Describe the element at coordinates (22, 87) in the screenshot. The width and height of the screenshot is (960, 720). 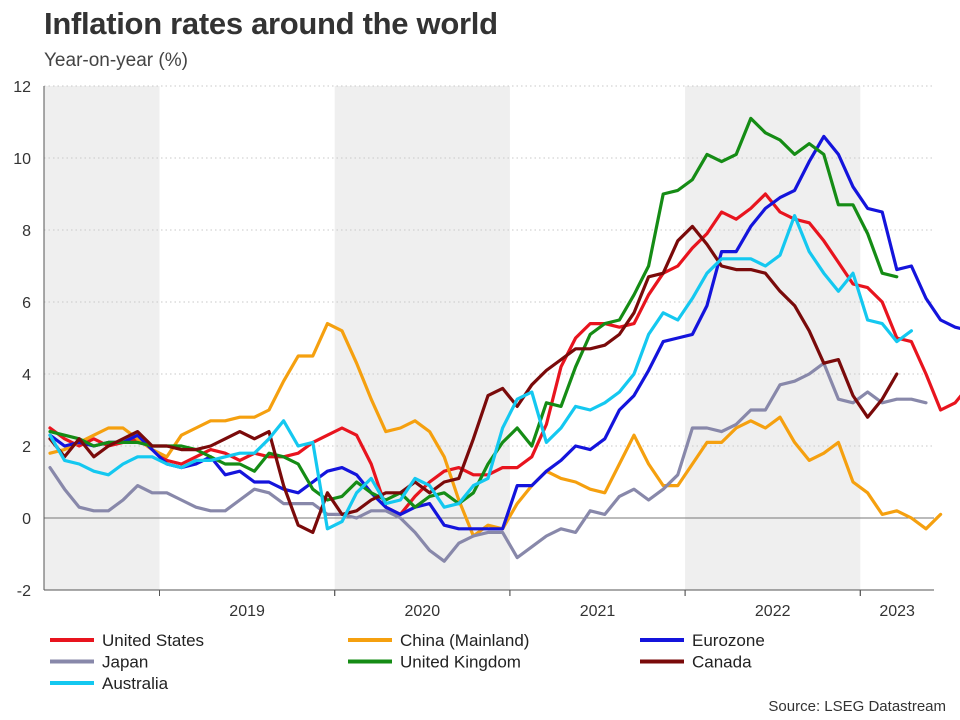
I see `y-tick-label: 12` at that location.